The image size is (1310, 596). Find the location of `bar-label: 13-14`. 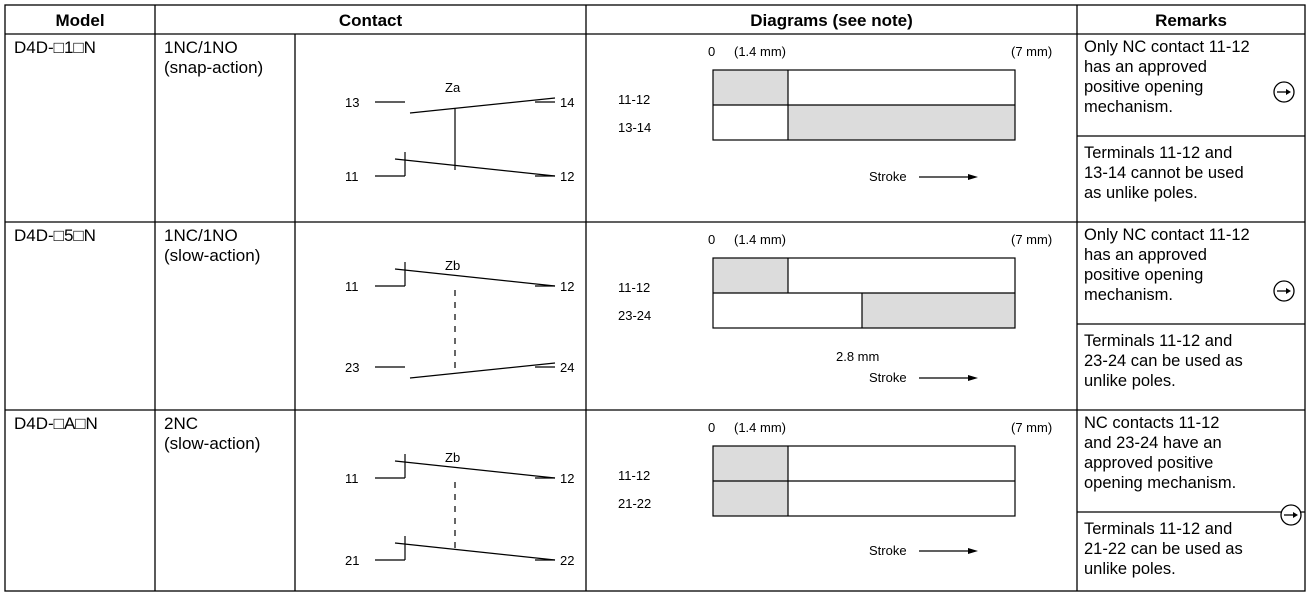

bar-label: 13-14 is located at coordinates (634, 127).